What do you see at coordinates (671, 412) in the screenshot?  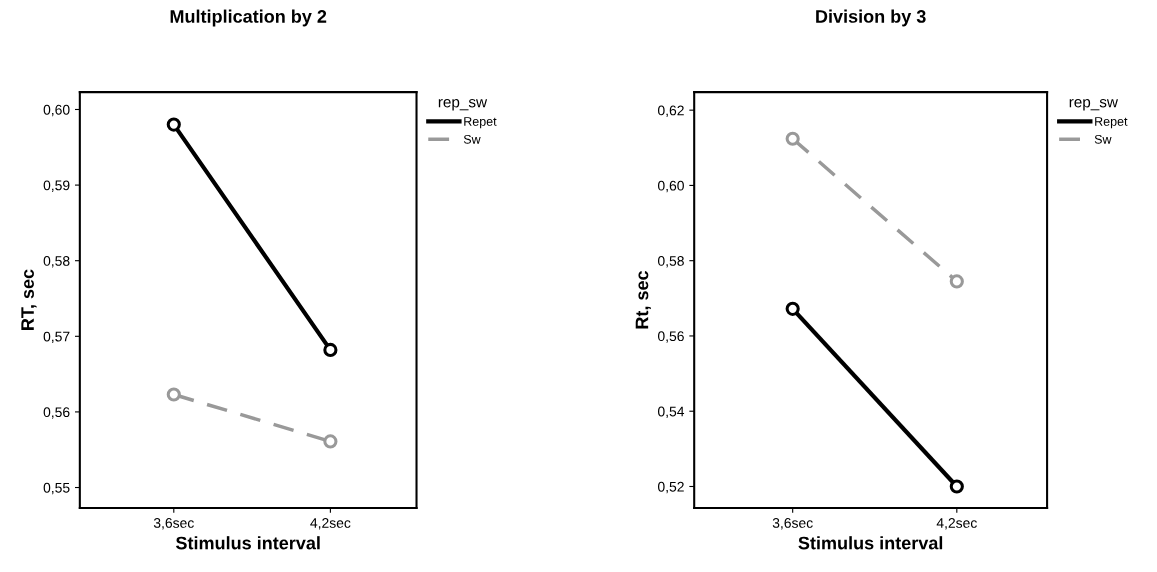 I see `y-tick-label: 0,54` at bounding box center [671, 412].